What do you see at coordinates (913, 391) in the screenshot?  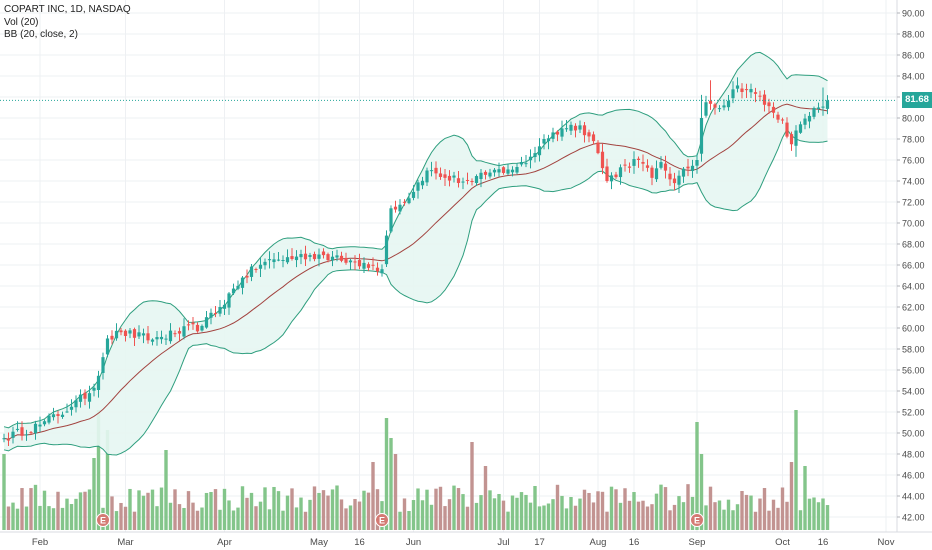 I see `price-tick-label: 54.00` at bounding box center [913, 391].